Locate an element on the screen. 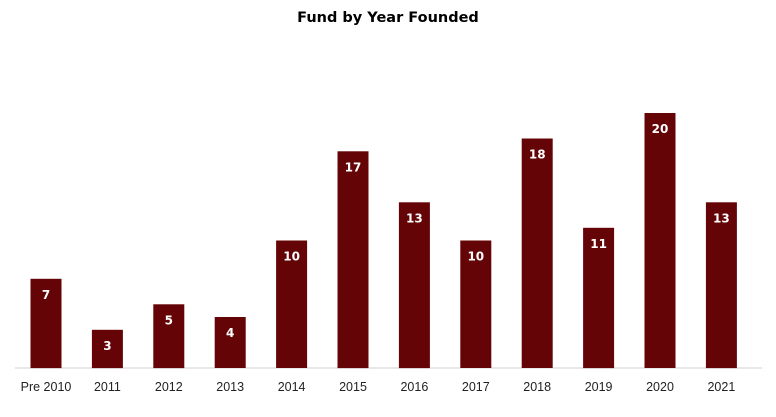 The width and height of the screenshot is (776, 417). x-tick-label-2021: 2021 is located at coordinates (721, 387).